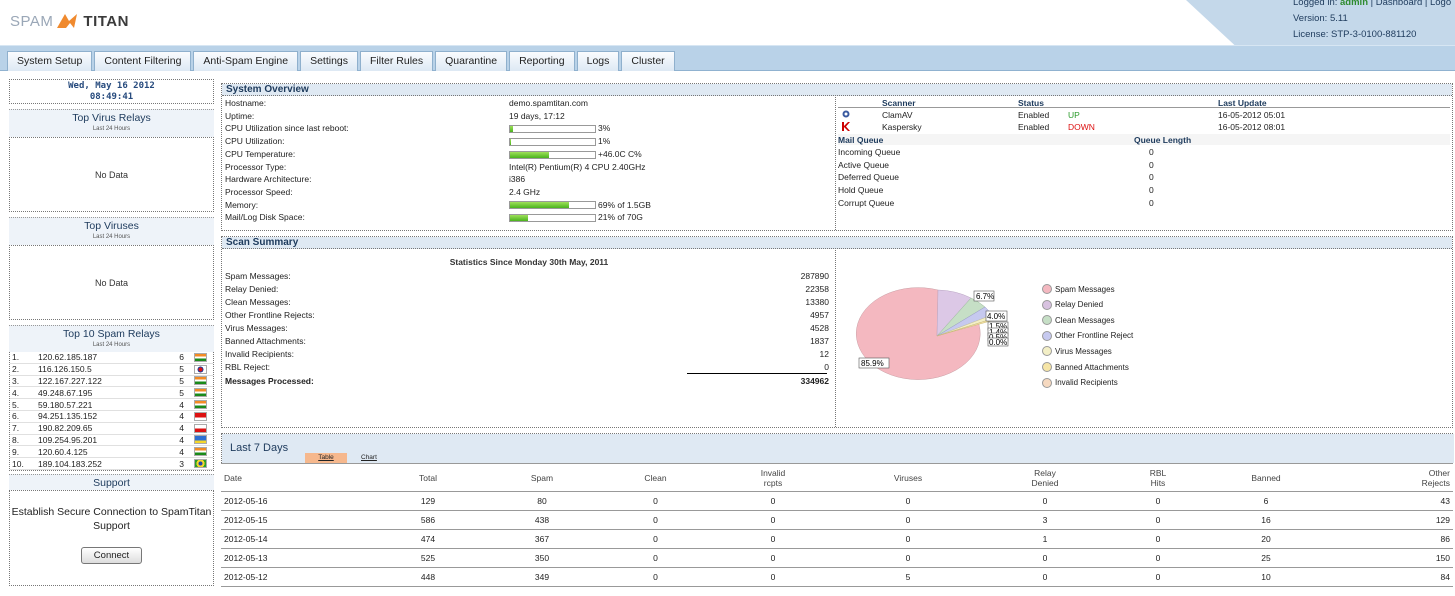 The image size is (1455, 596). I want to click on column-header: Relay Denied, so click(1045, 477).